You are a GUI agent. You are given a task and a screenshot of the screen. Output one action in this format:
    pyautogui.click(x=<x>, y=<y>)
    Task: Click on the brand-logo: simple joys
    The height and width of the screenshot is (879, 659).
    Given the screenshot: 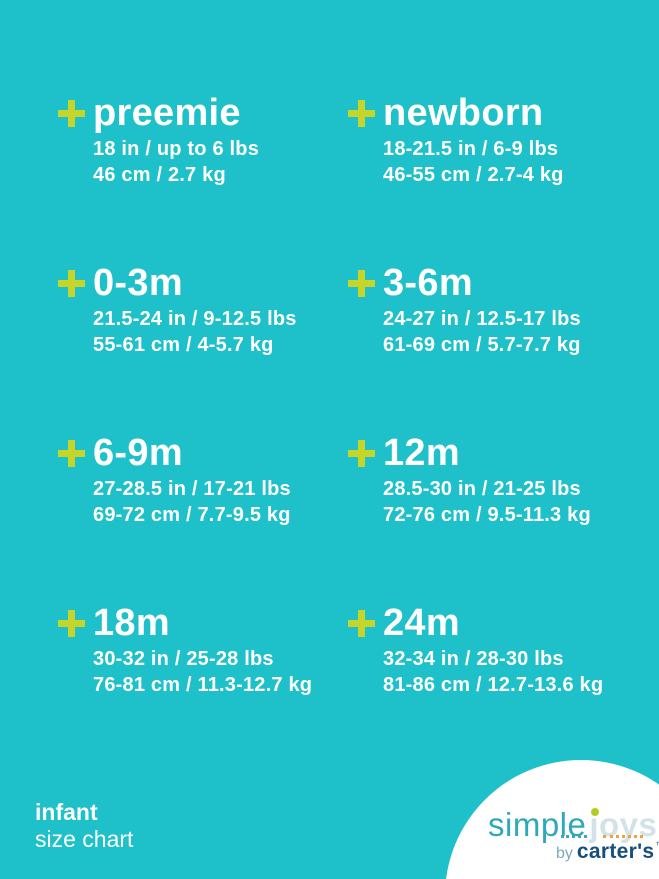 What is the action you would take?
    pyautogui.click(x=572, y=825)
    